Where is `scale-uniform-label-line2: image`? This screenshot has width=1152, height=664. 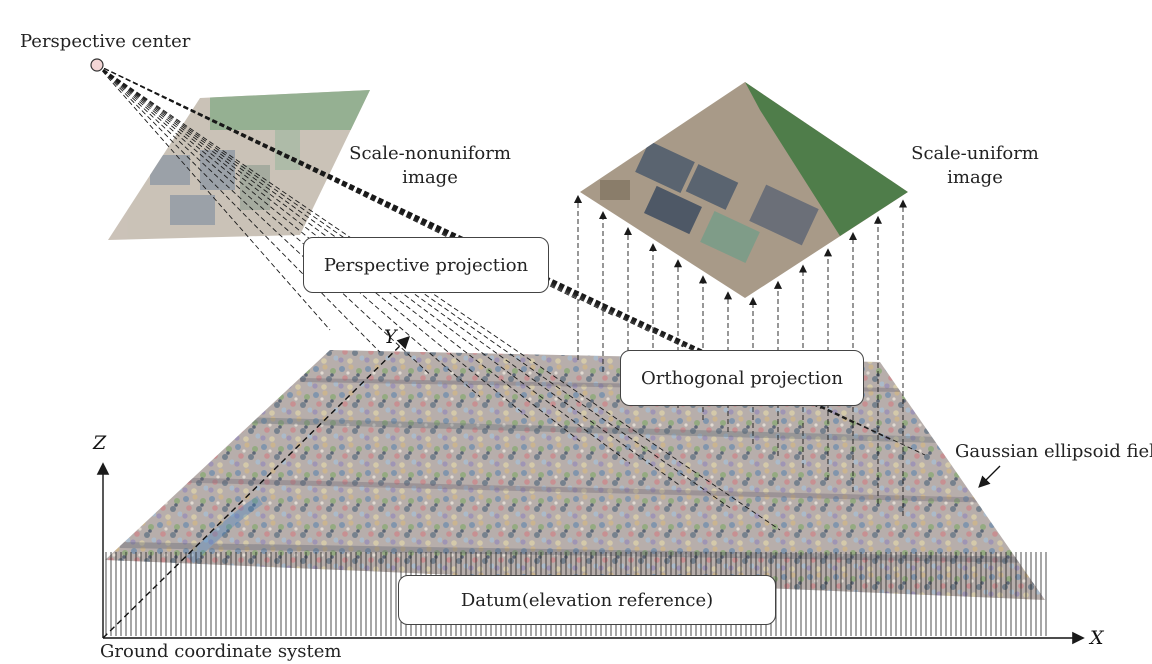 scale-uniform-label-line2: image is located at coordinates (975, 177).